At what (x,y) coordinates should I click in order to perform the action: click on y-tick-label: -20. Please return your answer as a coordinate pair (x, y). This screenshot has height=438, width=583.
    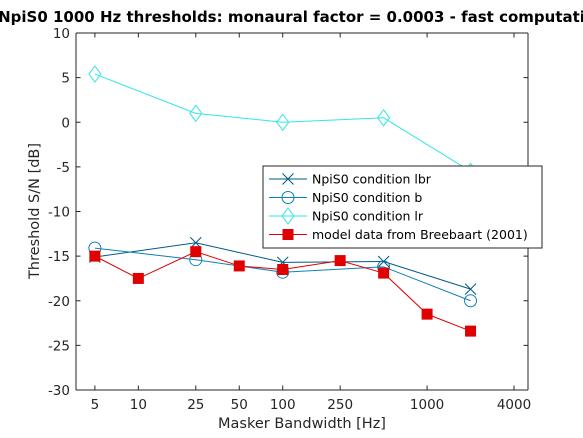
    Looking at the image, I should click on (59, 302).